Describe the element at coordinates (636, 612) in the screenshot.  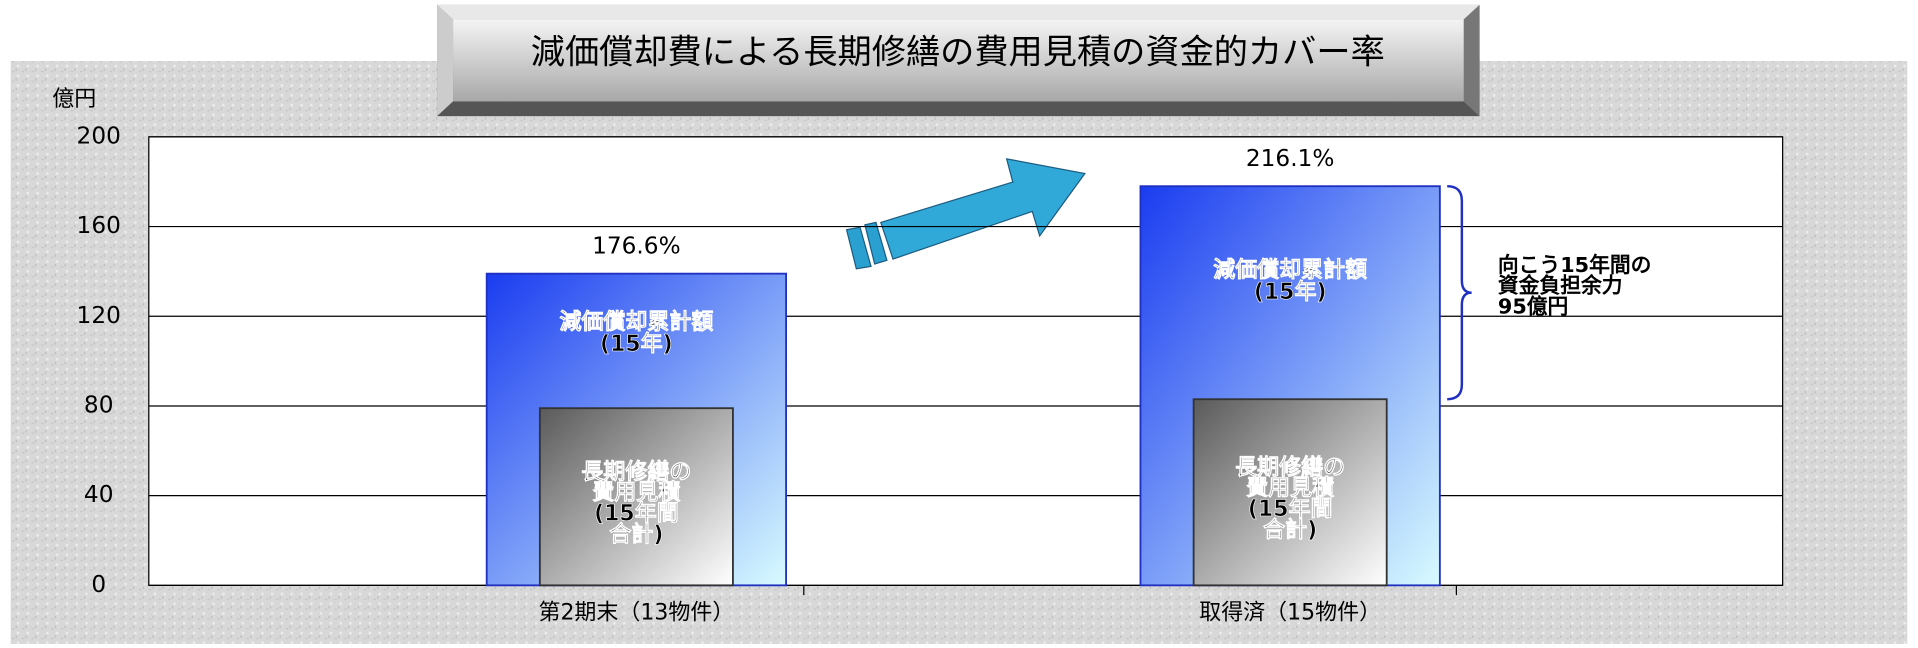
I see `x-tick-label: 第2期末（13物件）` at that location.